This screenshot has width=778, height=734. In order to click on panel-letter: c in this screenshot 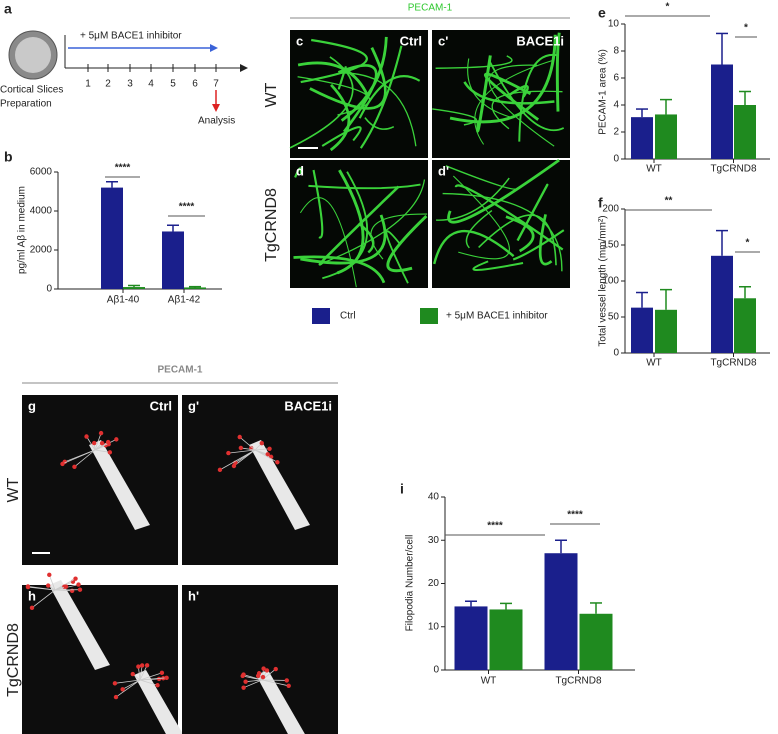, I will do `click(299, 40)`.